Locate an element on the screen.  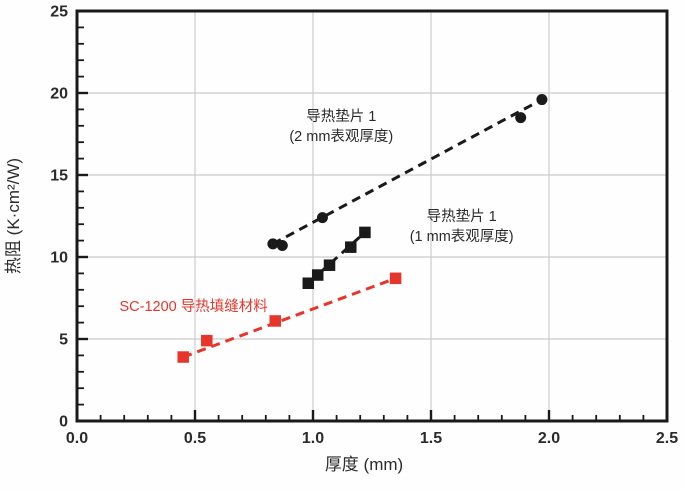
y-tick-label: 10 is located at coordinates (59, 258).